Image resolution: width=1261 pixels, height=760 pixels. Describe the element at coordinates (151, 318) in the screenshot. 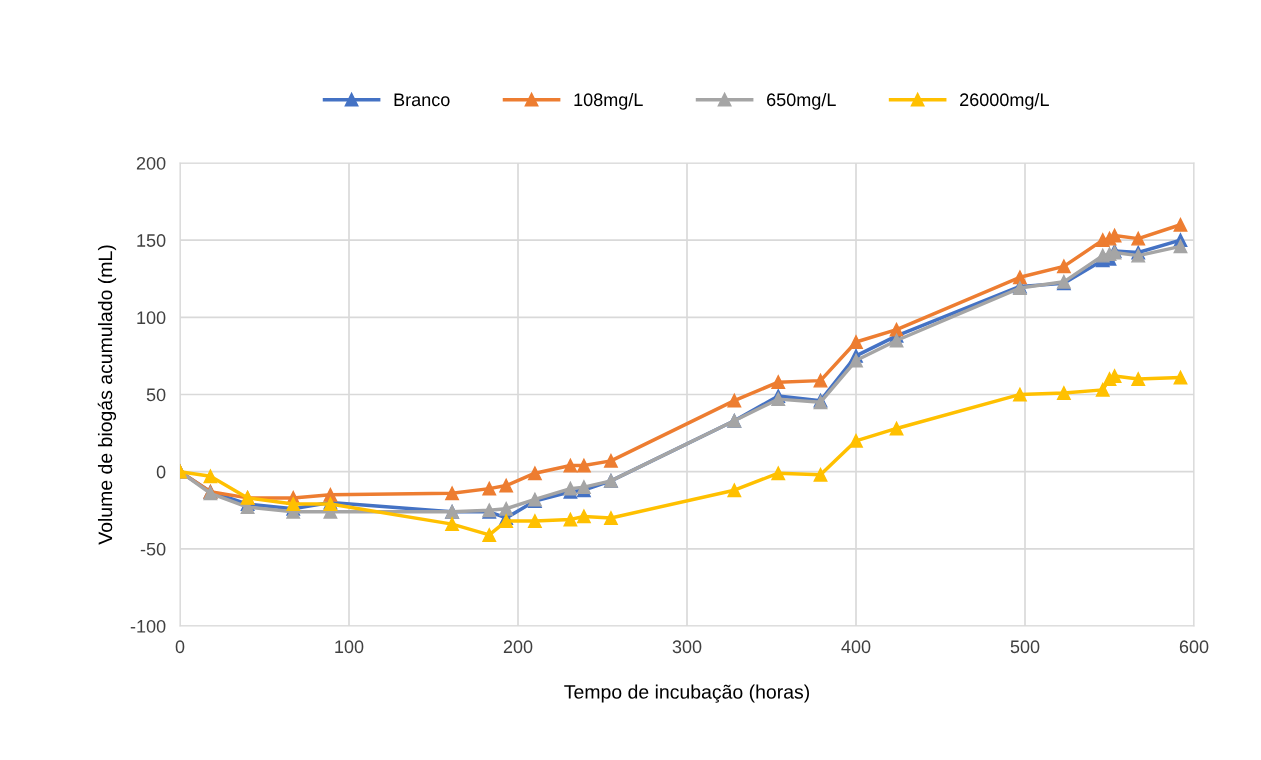

I see `y-tick-label: 100` at that location.